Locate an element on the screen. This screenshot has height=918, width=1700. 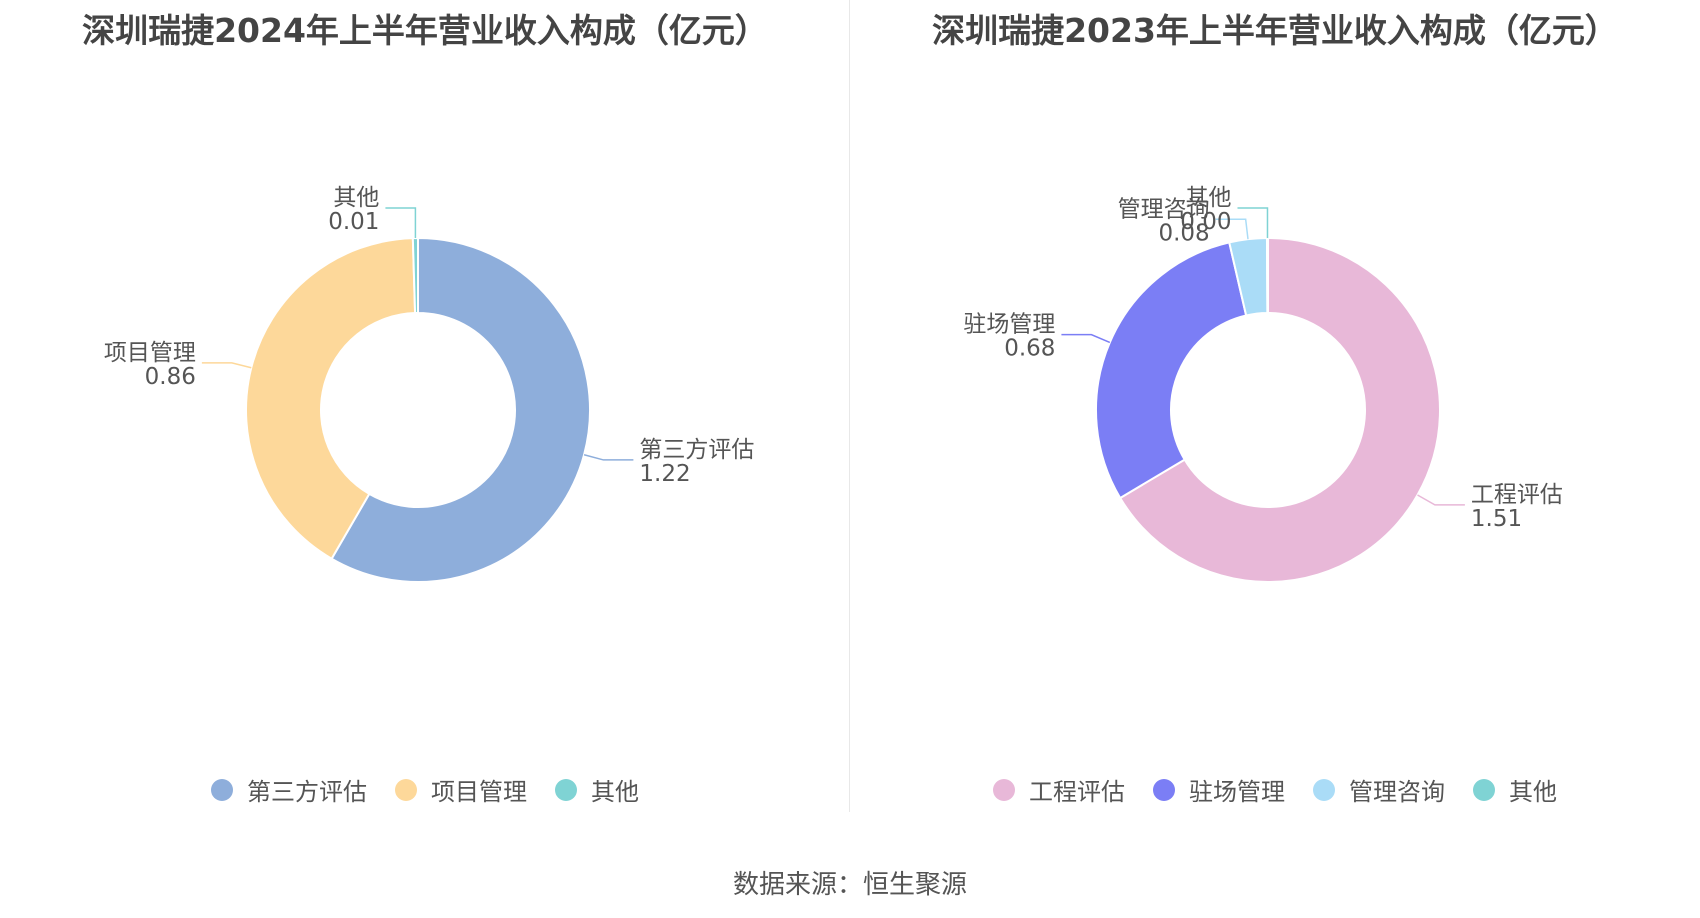
legend-item: 工程评估 is located at coordinates (1059, 789).